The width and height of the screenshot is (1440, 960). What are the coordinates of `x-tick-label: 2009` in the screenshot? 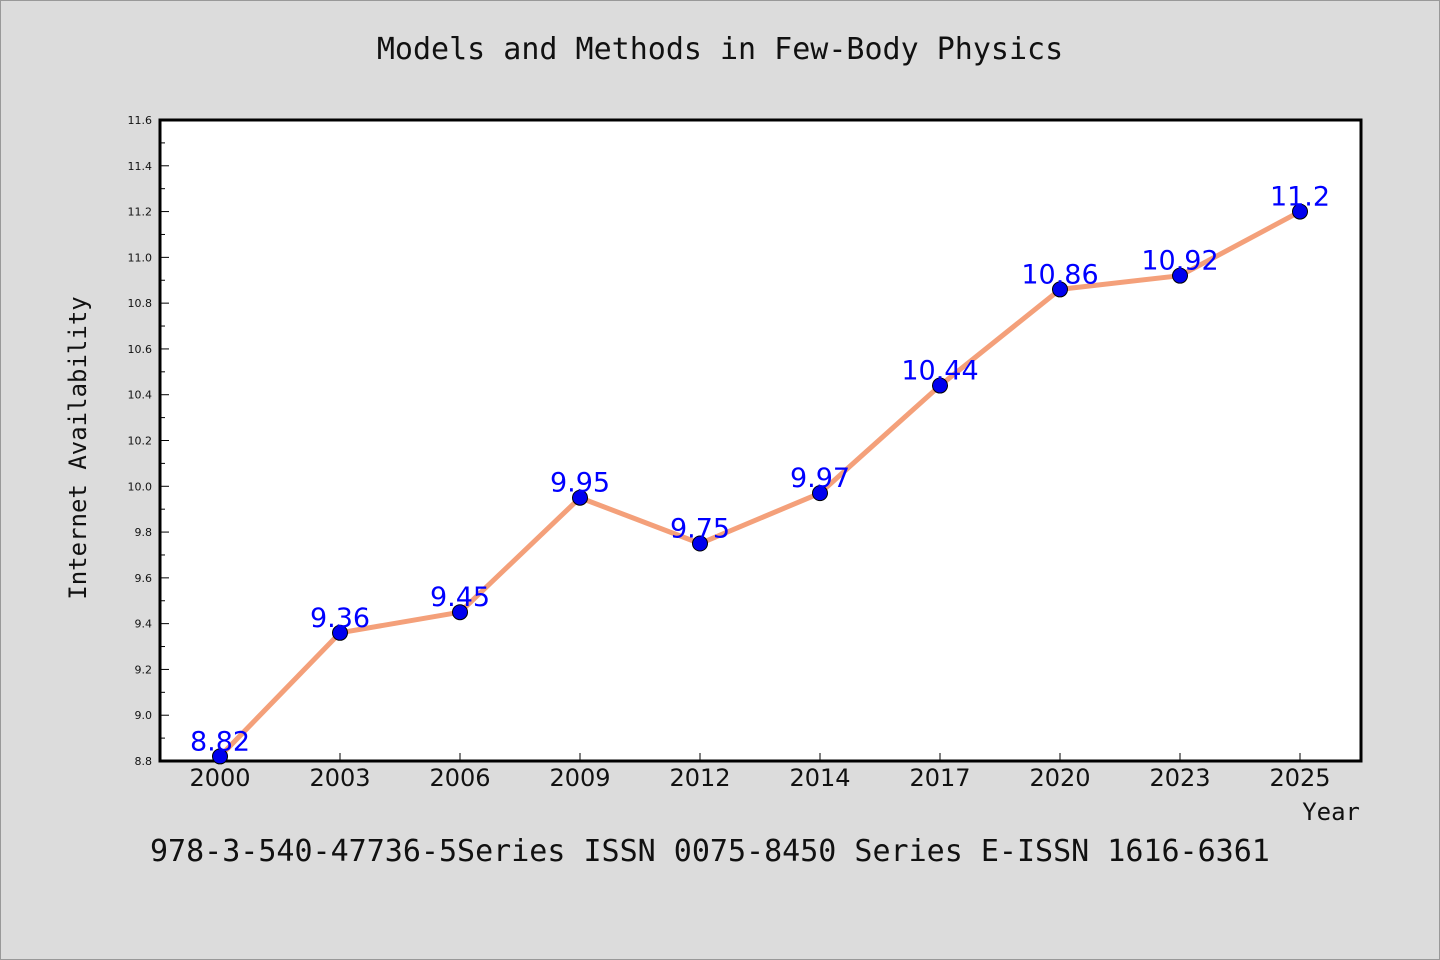 It's located at (579, 778).